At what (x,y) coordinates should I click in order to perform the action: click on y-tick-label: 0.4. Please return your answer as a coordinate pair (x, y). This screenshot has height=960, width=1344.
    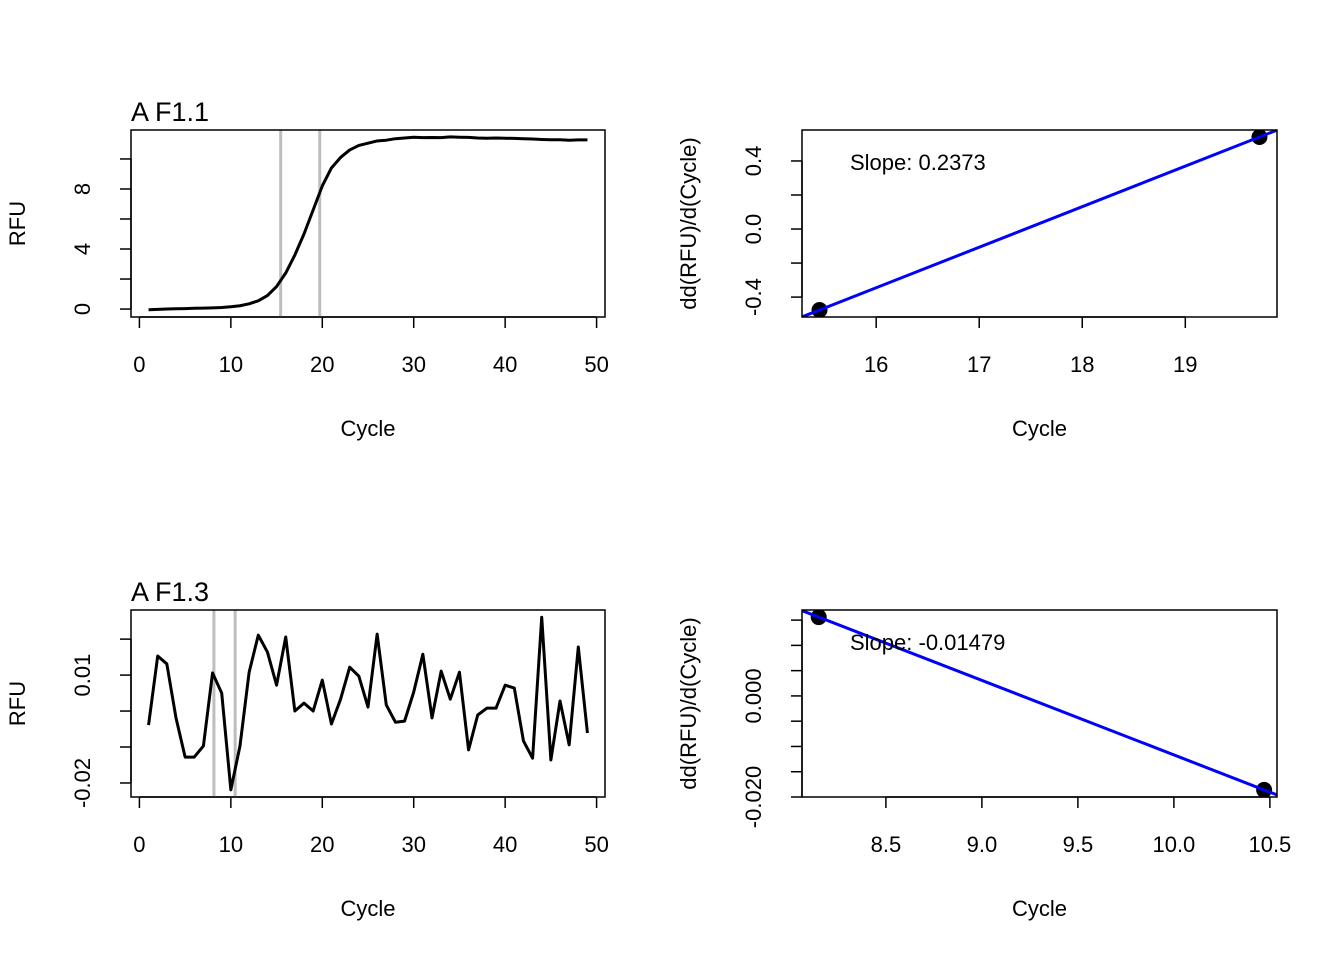
    Looking at the image, I should click on (753, 161).